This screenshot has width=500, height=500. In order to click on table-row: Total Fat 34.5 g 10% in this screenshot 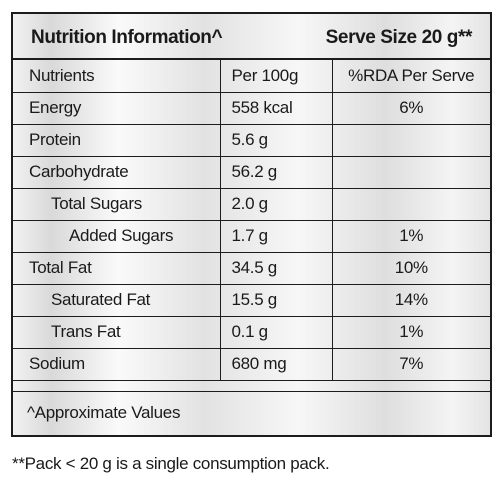, I will do `click(251, 268)`.